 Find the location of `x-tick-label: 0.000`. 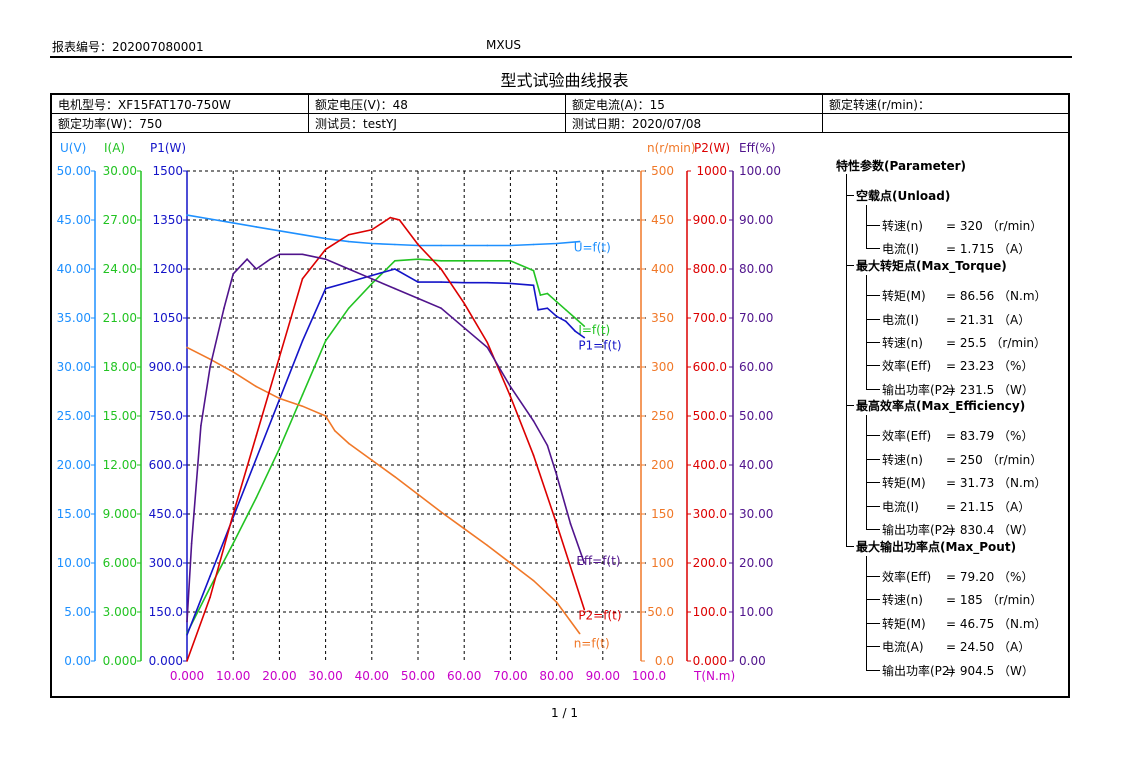

x-tick-label: 0.000 is located at coordinates (187, 676).